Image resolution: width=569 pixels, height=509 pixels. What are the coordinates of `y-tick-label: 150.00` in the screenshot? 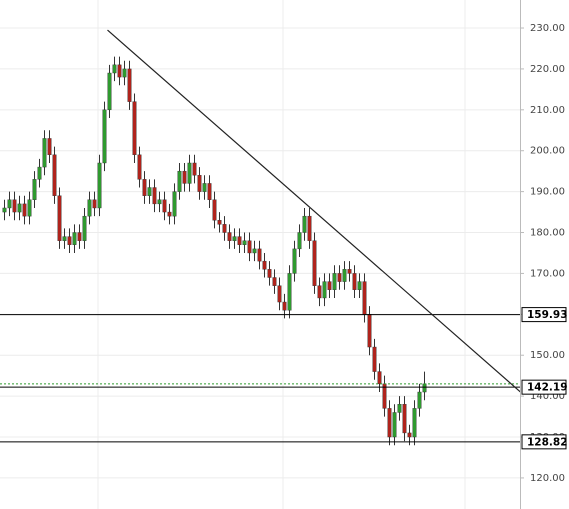 It's located at (547, 355).